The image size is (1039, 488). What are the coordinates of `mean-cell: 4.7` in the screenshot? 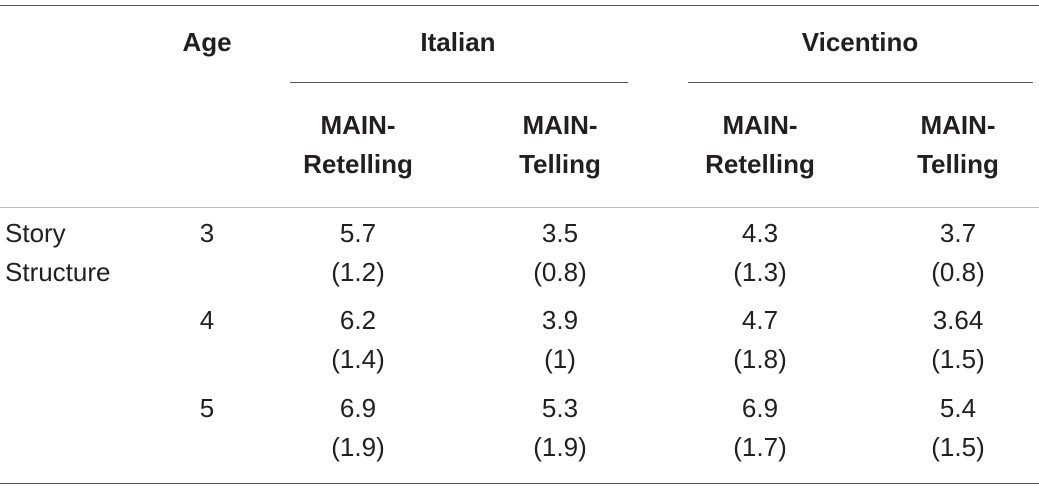 It's located at (760, 320).